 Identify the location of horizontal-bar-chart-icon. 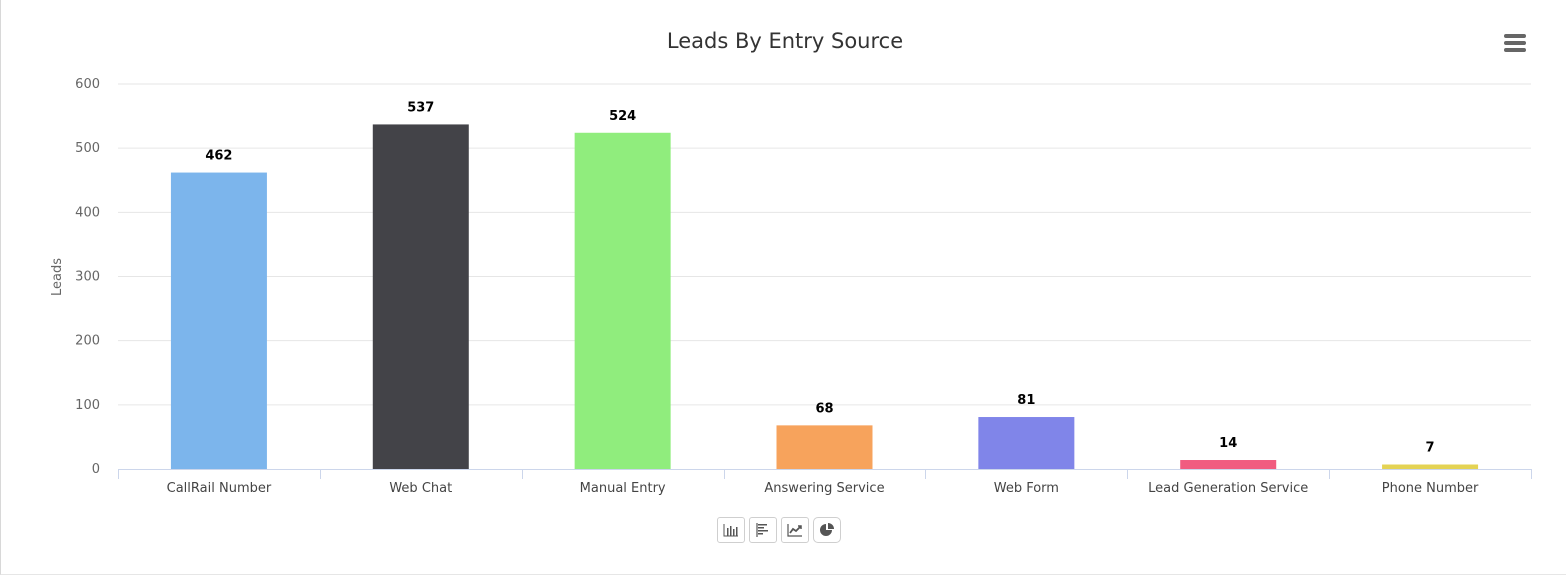
(762, 530).